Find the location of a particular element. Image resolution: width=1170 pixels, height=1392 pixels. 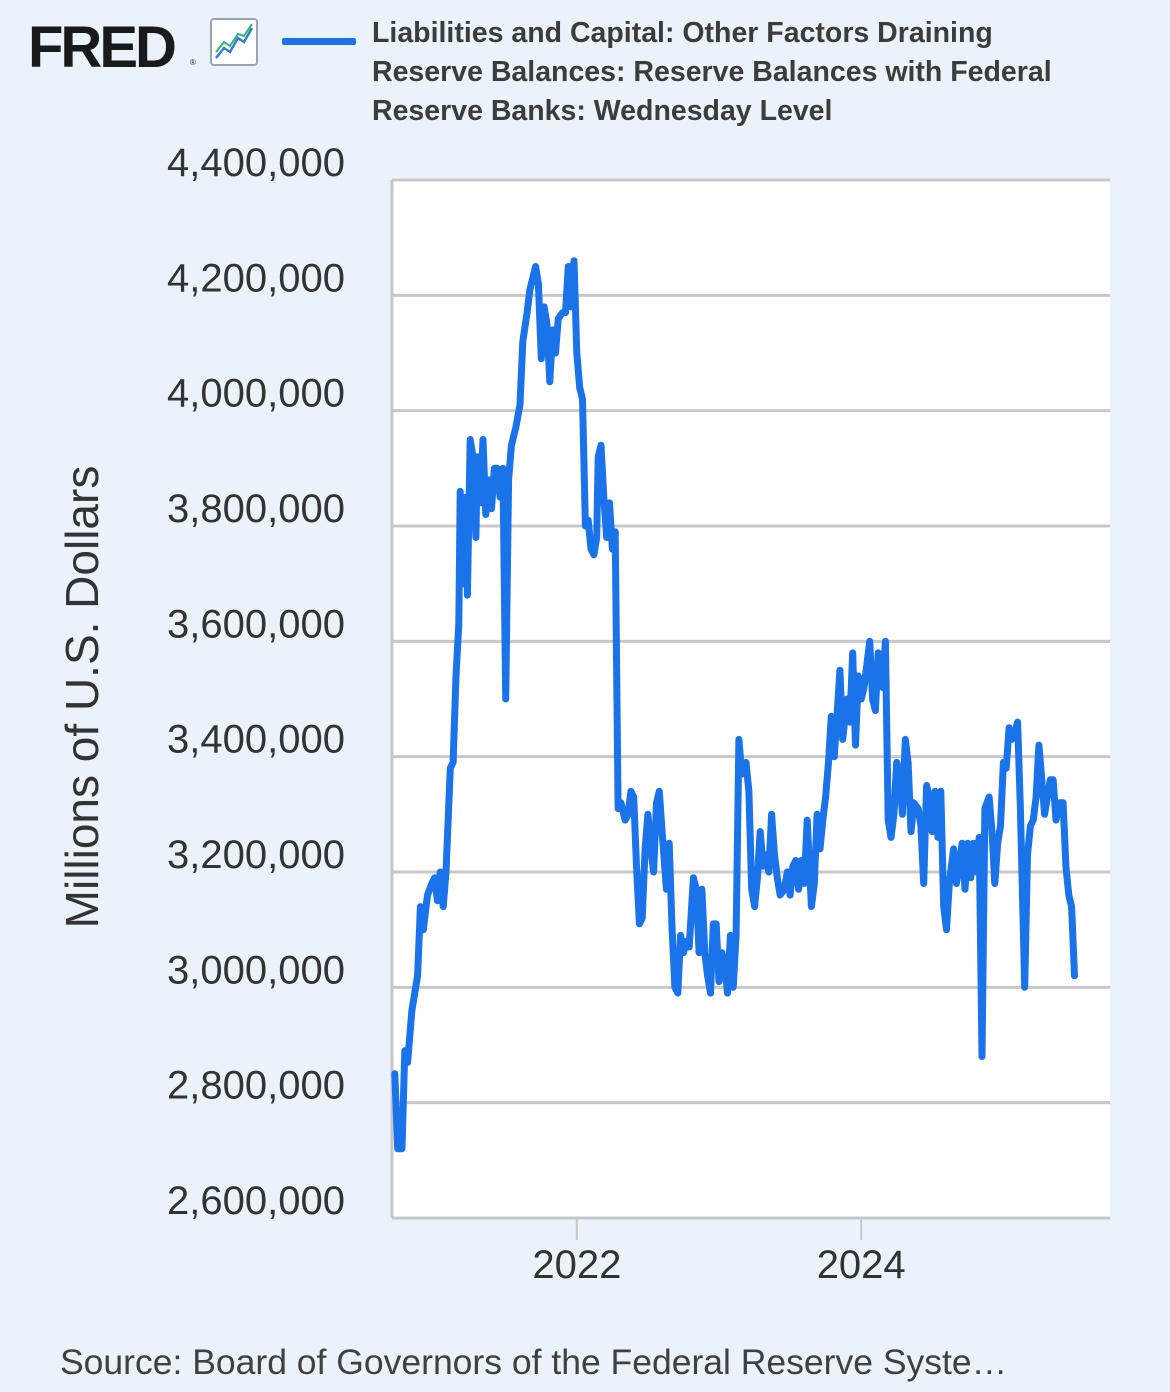

x-tick-label: 2024 is located at coordinates (861, 1265).